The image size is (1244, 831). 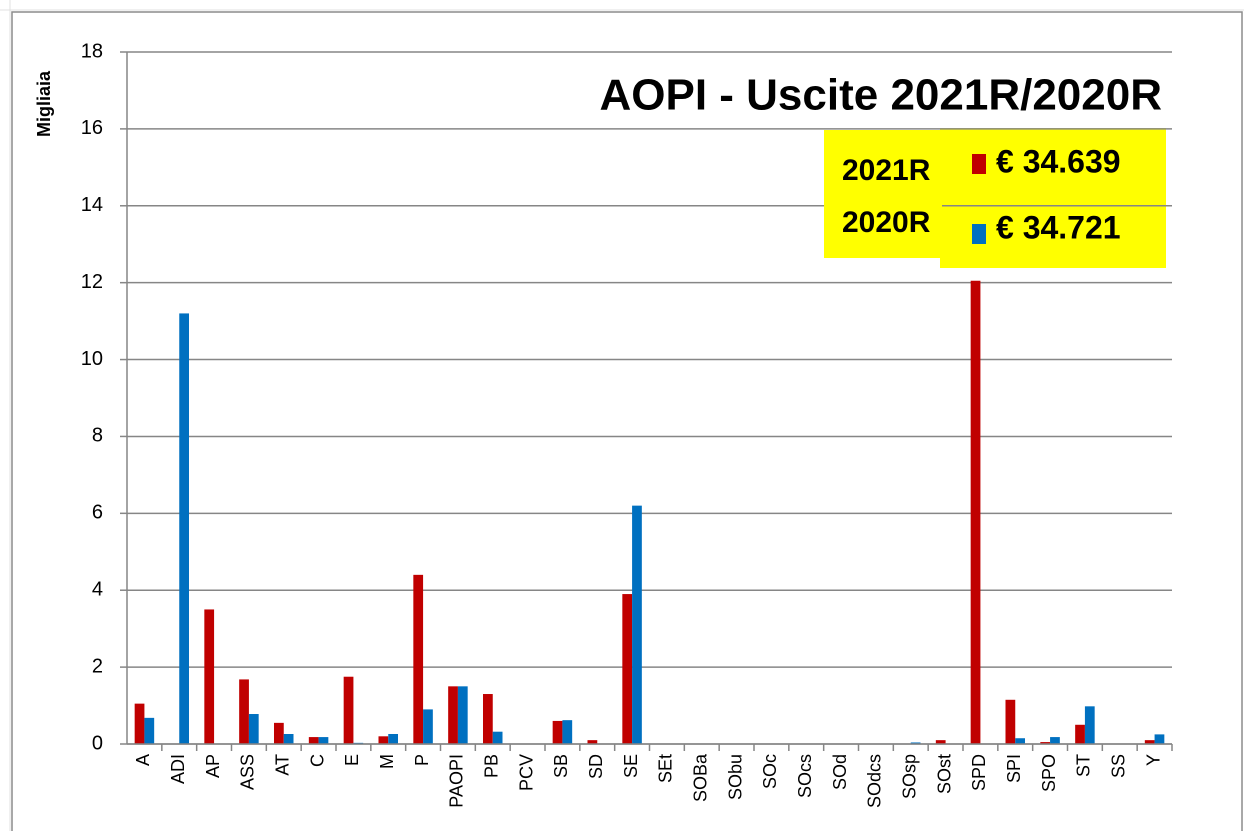 What do you see at coordinates (880, 95) in the screenshot?
I see `chart-title: AOPI - Uscite 2021R/2020R` at bounding box center [880, 95].